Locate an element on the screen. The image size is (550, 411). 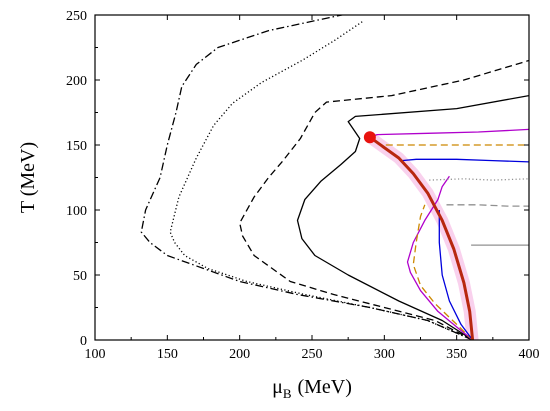
y-tick-label: 250 is located at coordinates (76, 16).